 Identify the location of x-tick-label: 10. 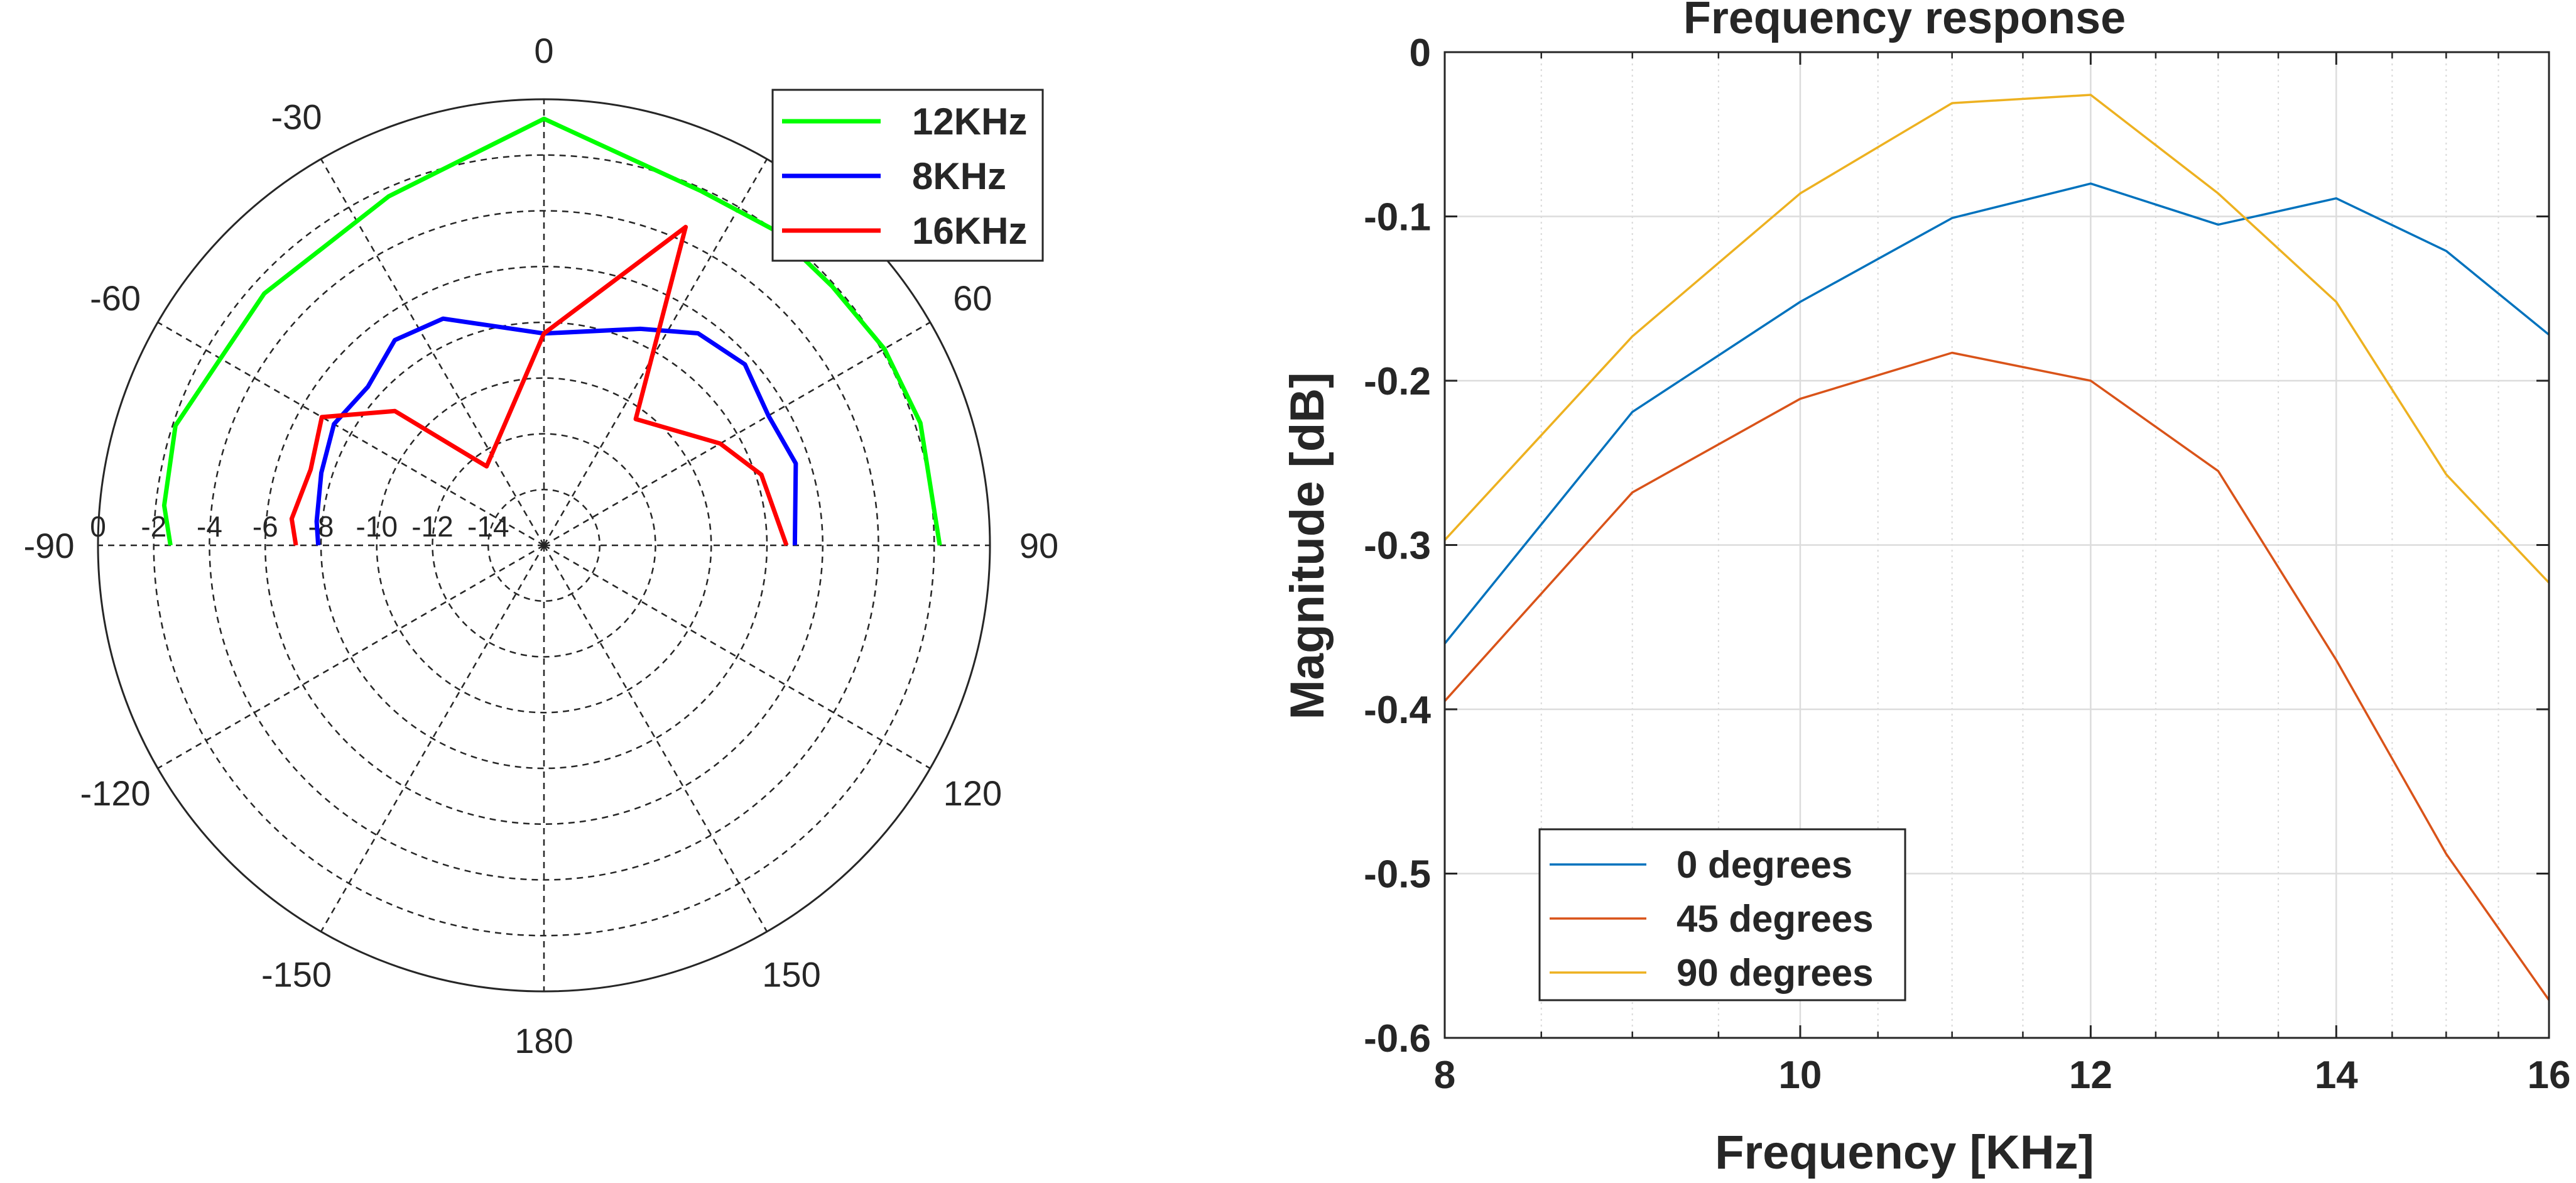
(1800, 1075).